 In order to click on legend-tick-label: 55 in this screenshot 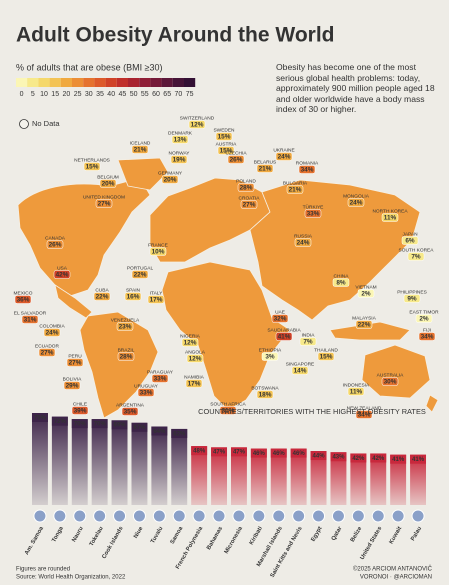, I will do `click(145, 94)`.